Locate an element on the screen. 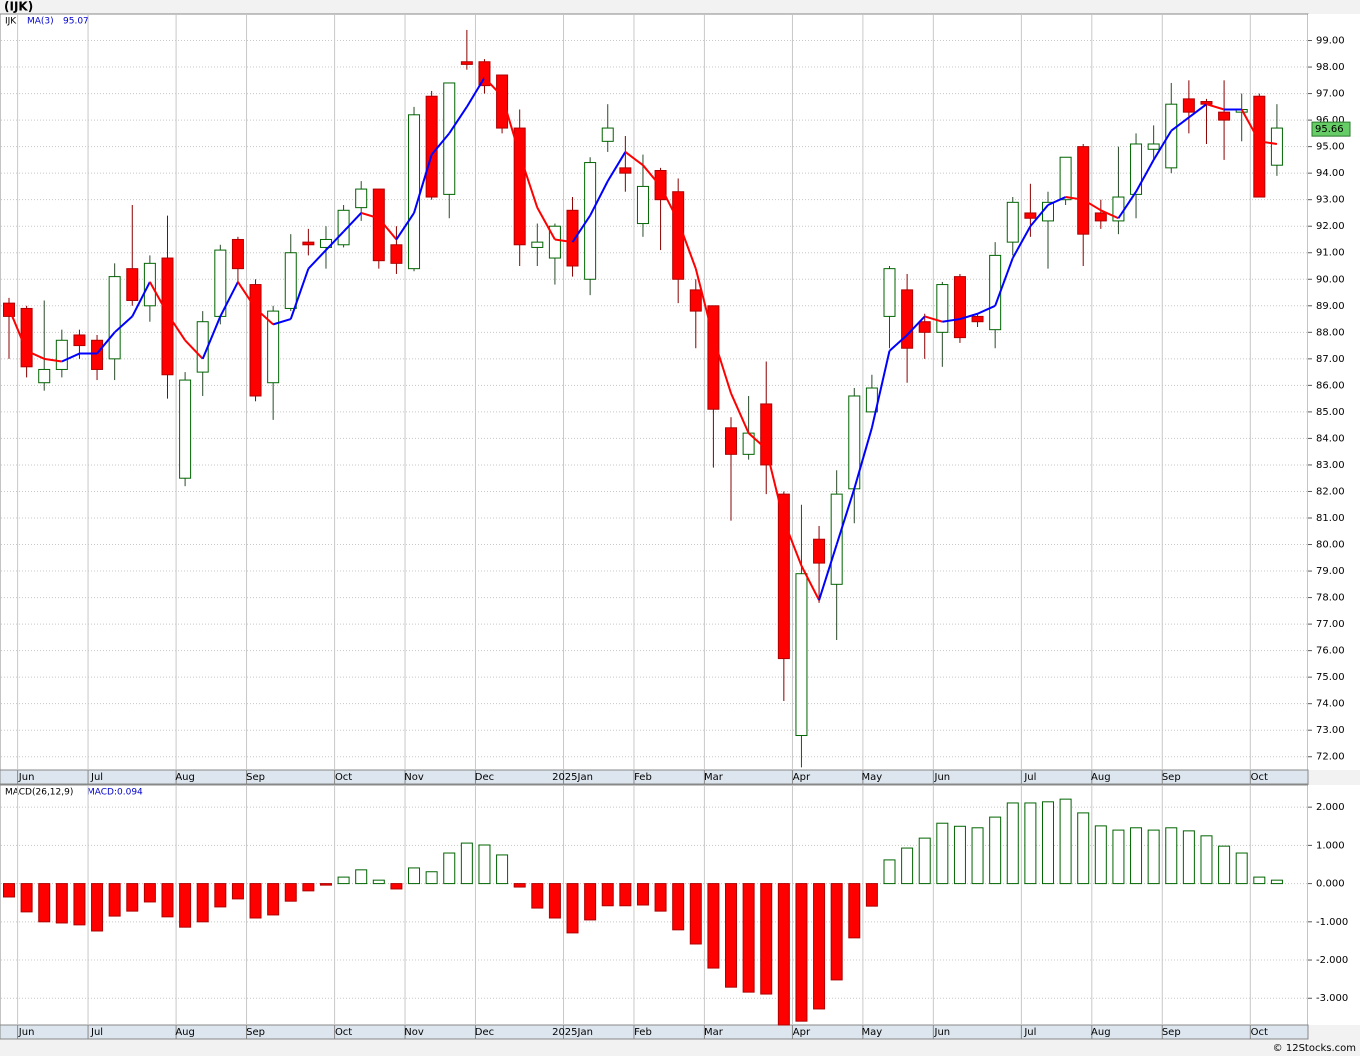 The height and width of the screenshot is (1056, 1360). y-tick-label: 75.00 is located at coordinates (1330, 677).